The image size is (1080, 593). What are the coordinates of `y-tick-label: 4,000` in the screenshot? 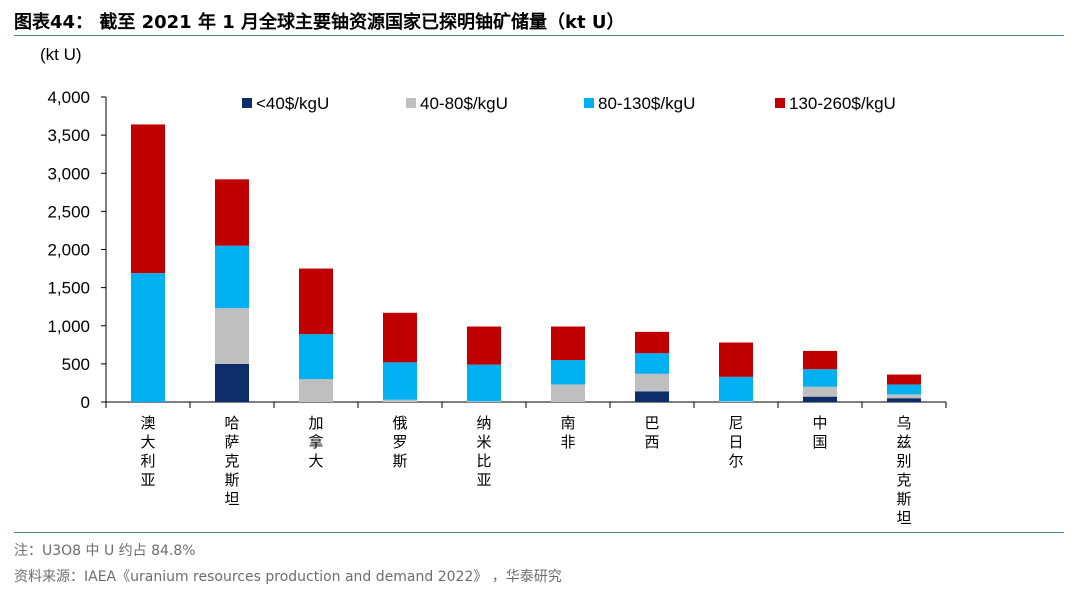 It's located at (68, 97).